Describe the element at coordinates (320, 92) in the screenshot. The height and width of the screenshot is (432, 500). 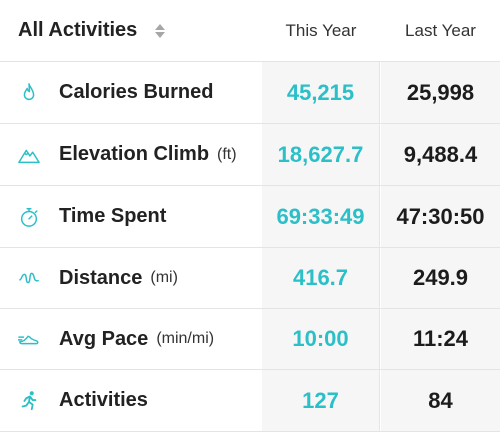
I see `this-year-value: 45,215` at that location.